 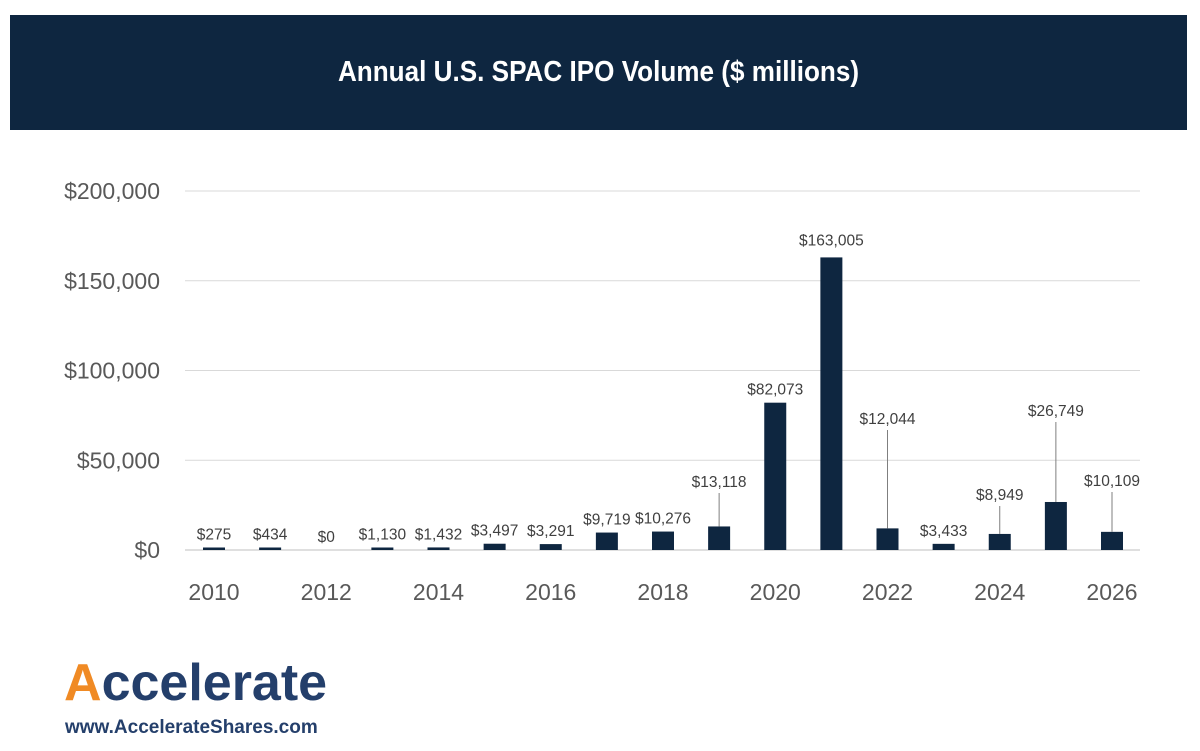 What do you see at coordinates (196, 683) in the screenshot?
I see `logo-word: Accelerate` at bounding box center [196, 683].